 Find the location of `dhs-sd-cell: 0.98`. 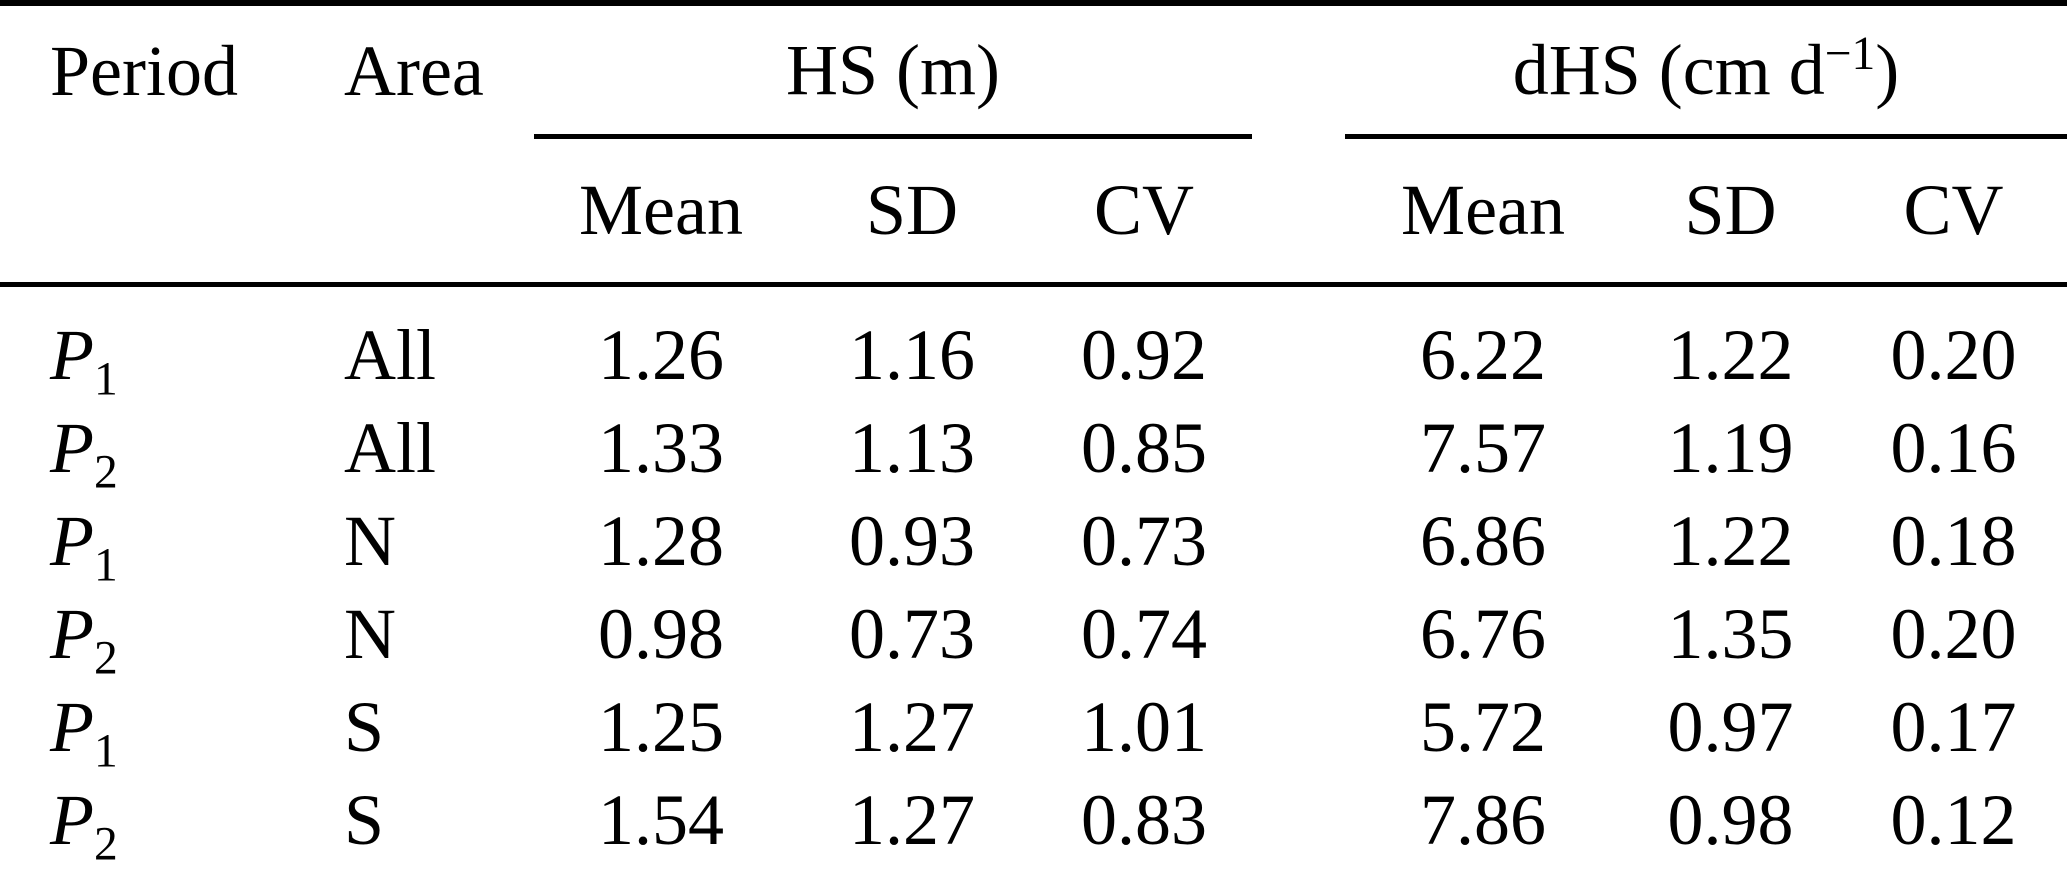

dhs-sd-cell: 0.98 is located at coordinates (1730, 820).